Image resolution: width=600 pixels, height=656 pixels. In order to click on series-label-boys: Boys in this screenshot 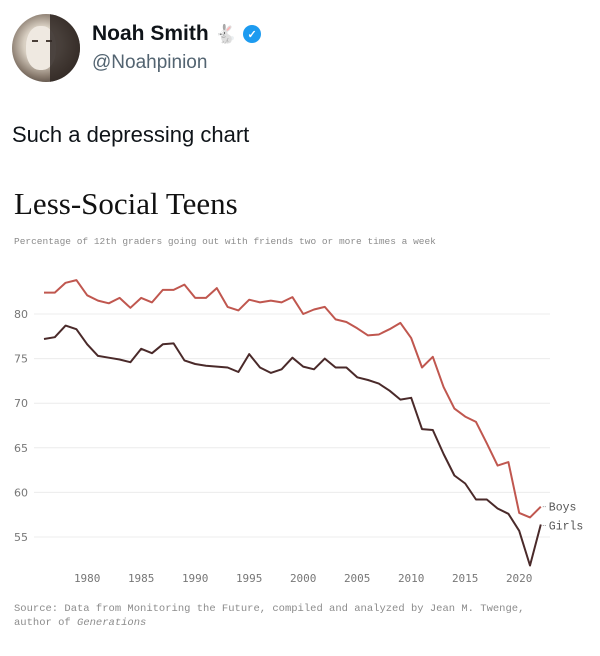, I will do `click(563, 508)`.